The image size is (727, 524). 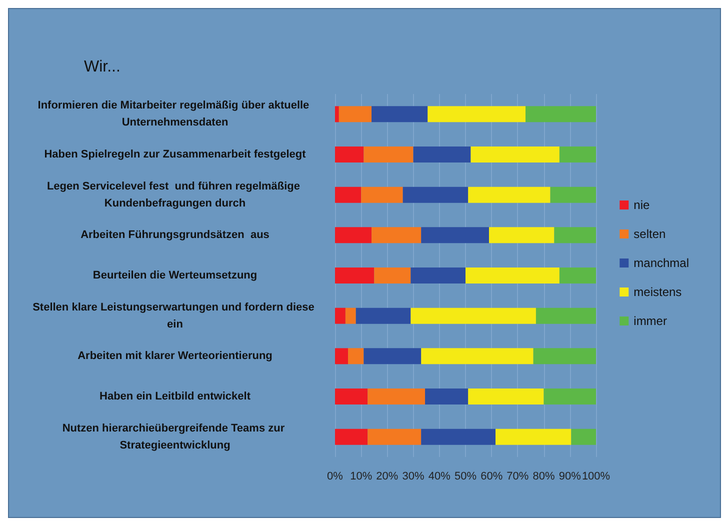 I want to click on y-tick-label: Haben ein Leitbild entwickelt, so click(x=175, y=396).